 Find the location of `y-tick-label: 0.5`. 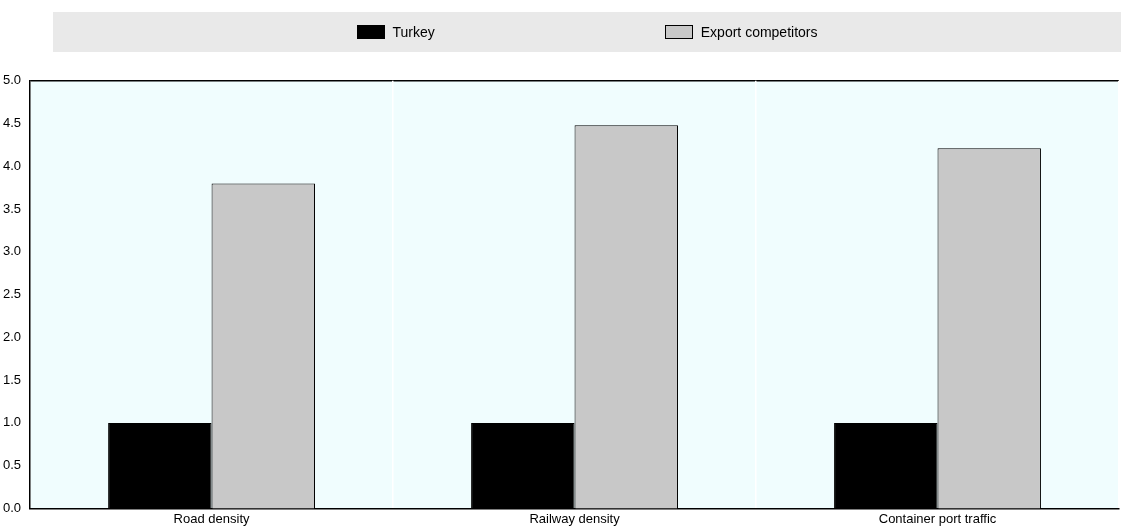

y-tick-label: 0.5 is located at coordinates (12, 465).